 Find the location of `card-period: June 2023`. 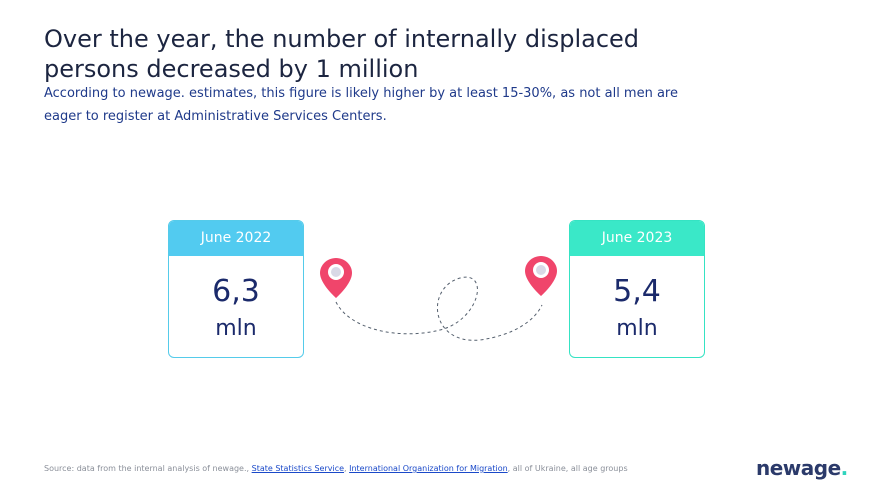

card-period: June 2023 is located at coordinates (637, 238).